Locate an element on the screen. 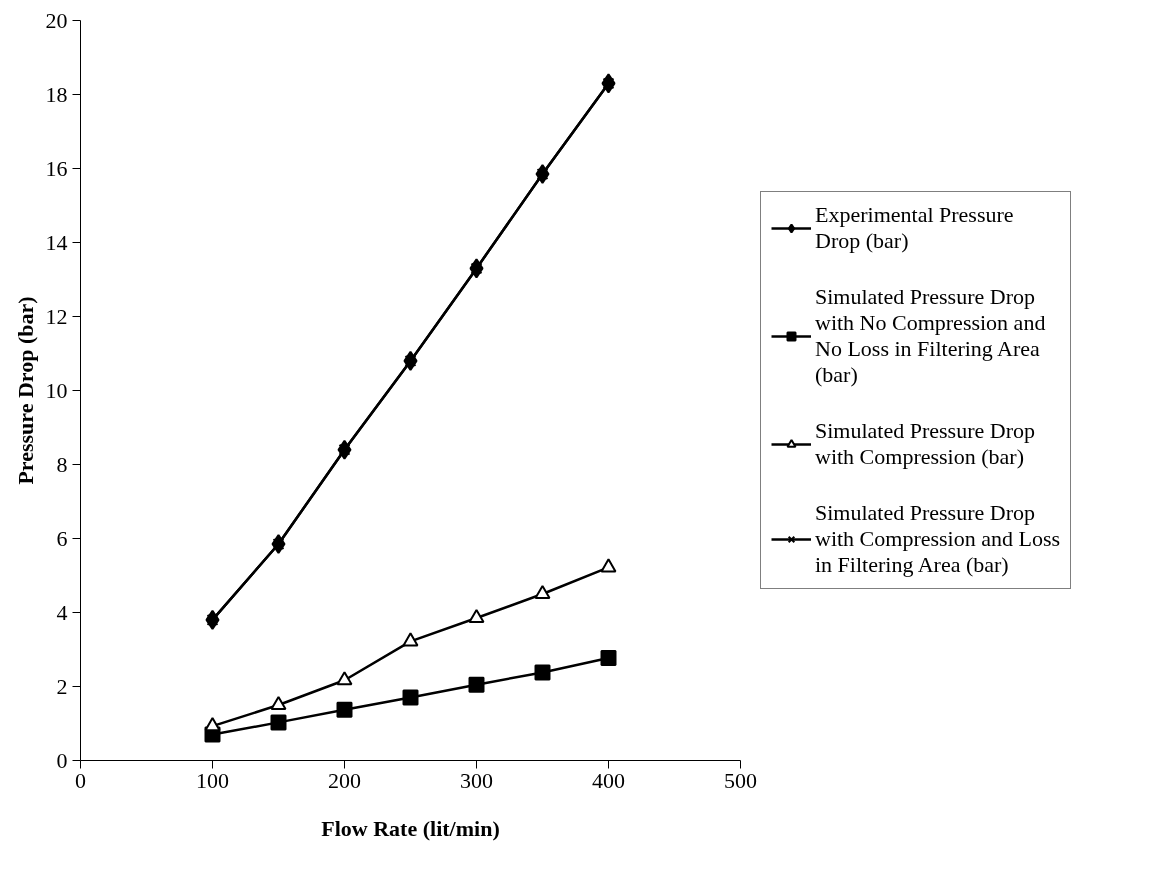 This screenshot has height=895, width=1152. y-tick-label: 14 is located at coordinates (56, 242).